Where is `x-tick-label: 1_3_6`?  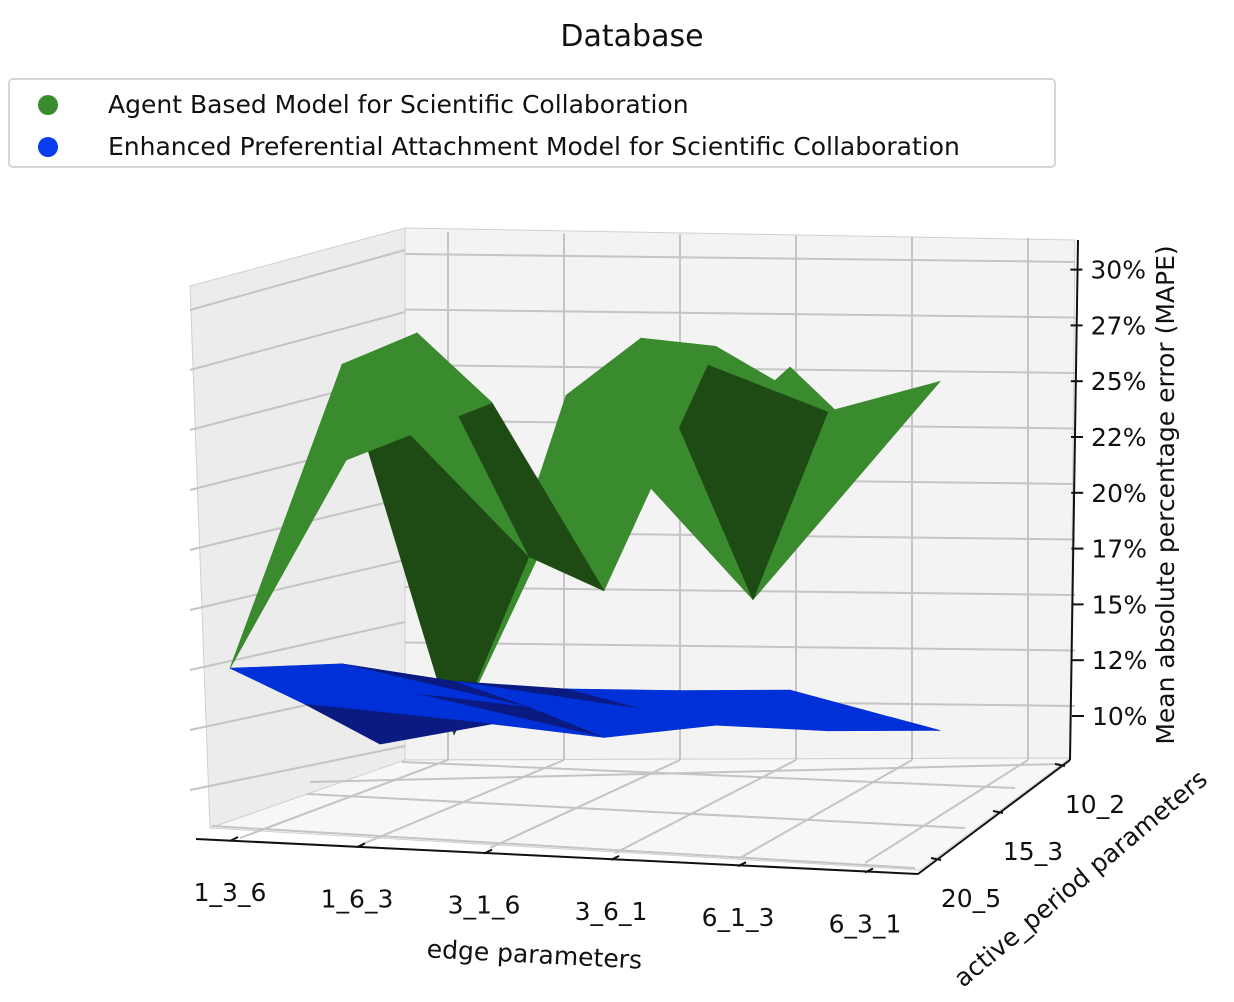 x-tick-label: 1_3_6 is located at coordinates (230, 892).